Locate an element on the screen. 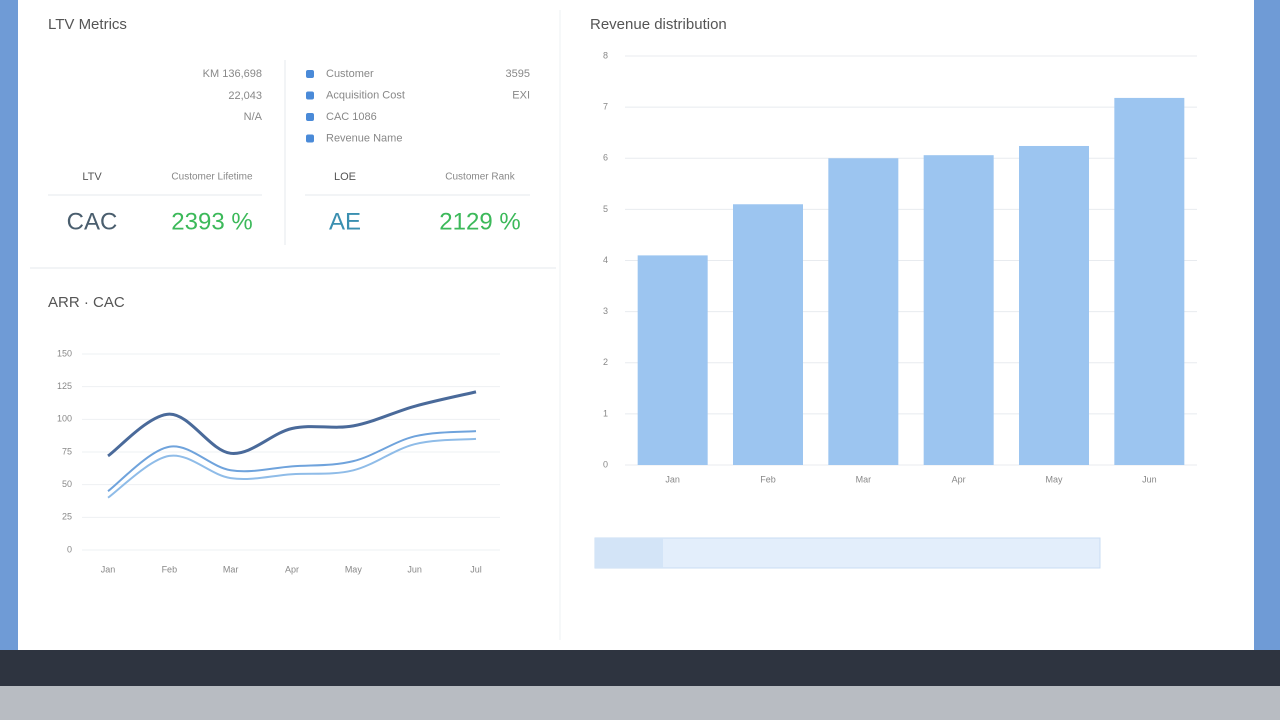 The width and height of the screenshot is (1280, 725). y-tick-label: 50 is located at coordinates (67, 484).